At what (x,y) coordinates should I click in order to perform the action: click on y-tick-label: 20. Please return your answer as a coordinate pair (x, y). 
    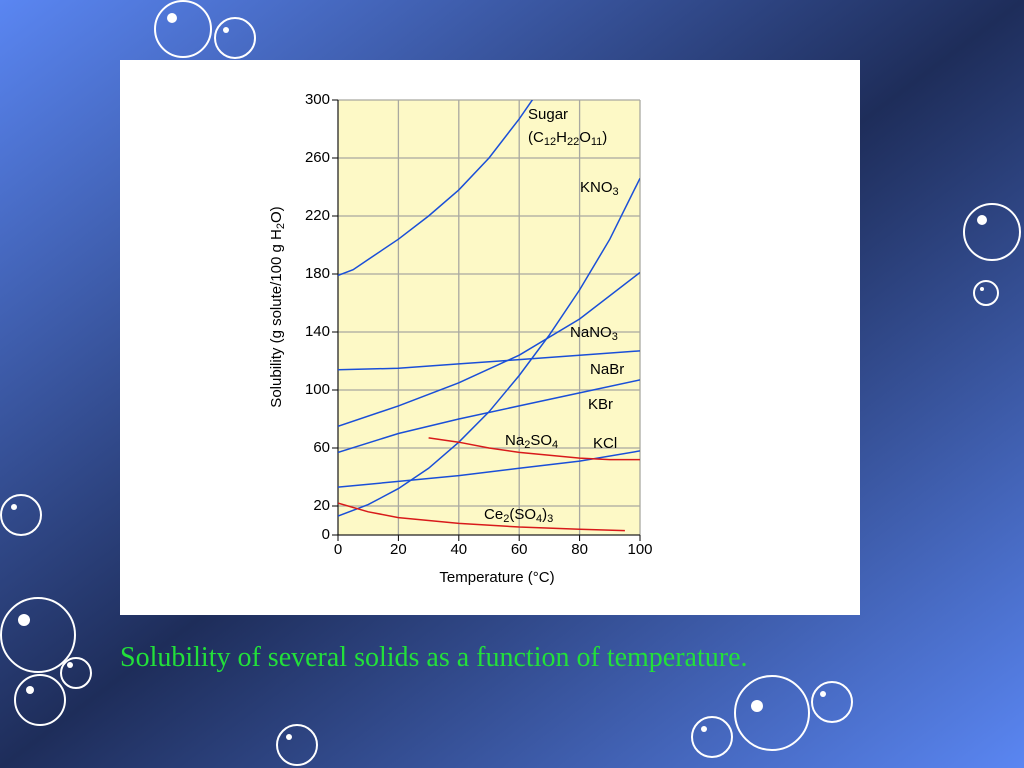
    Looking at the image, I should click on (321, 505).